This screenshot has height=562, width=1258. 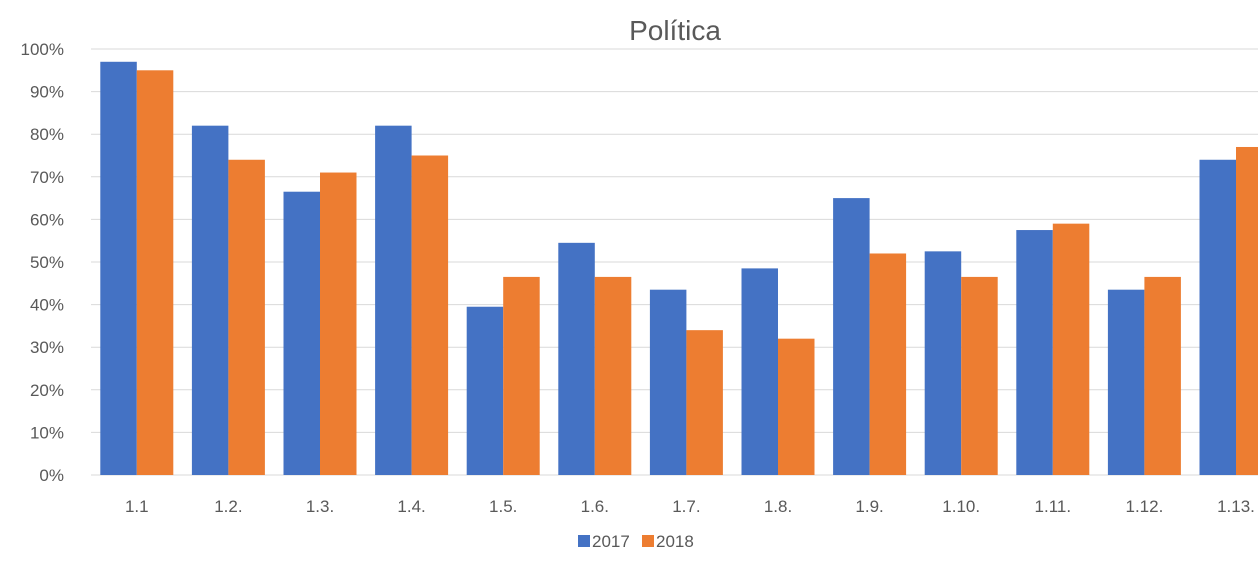 What do you see at coordinates (338, 324) in the screenshot?
I see `bar-2018-1.3.` at bounding box center [338, 324].